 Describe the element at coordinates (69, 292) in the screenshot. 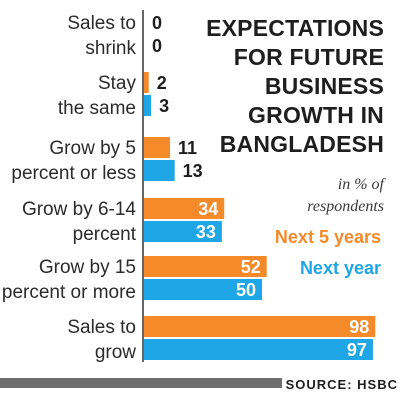

I see `category-label: percent or more` at that location.